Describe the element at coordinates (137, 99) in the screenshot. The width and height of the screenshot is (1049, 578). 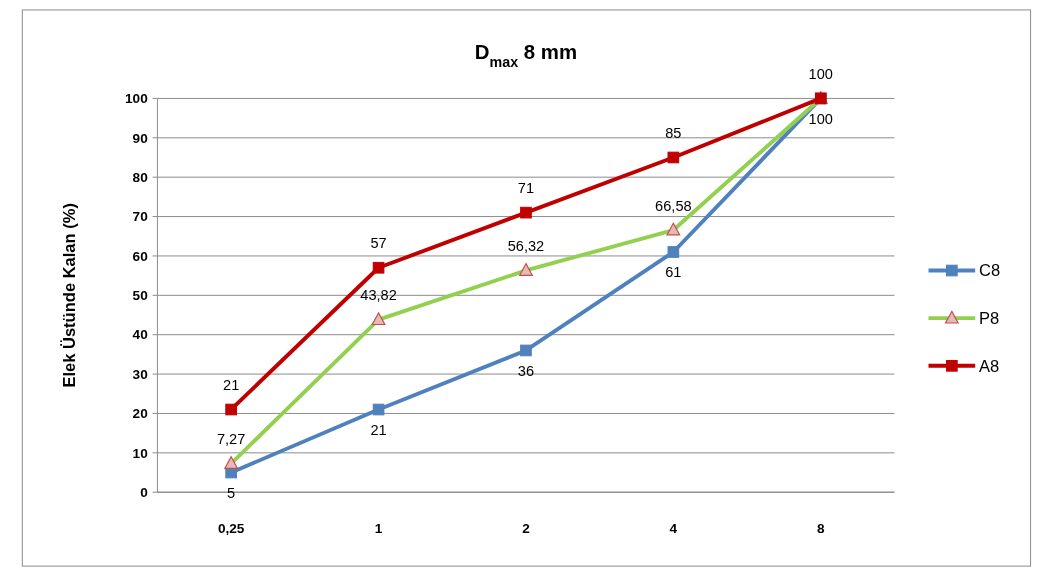
I see `y-tick-label: 100` at that location.